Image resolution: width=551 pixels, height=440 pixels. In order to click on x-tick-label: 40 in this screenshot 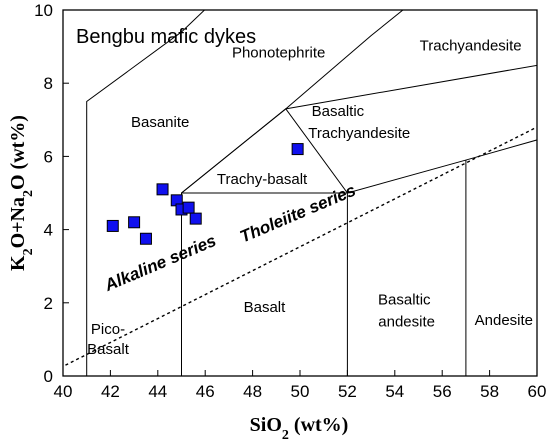, I will do `click(63, 391)`.